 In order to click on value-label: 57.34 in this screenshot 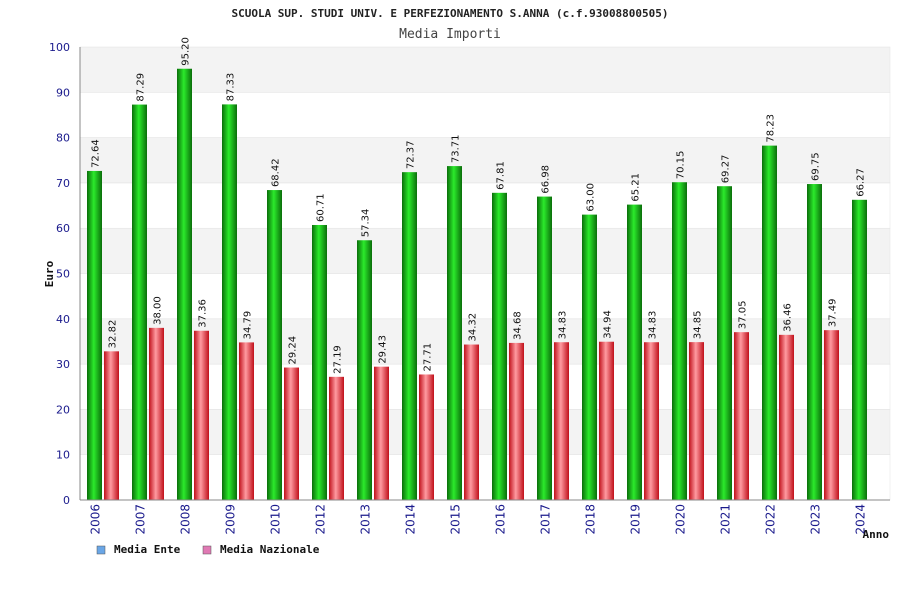, I will do `click(366, 223)`.